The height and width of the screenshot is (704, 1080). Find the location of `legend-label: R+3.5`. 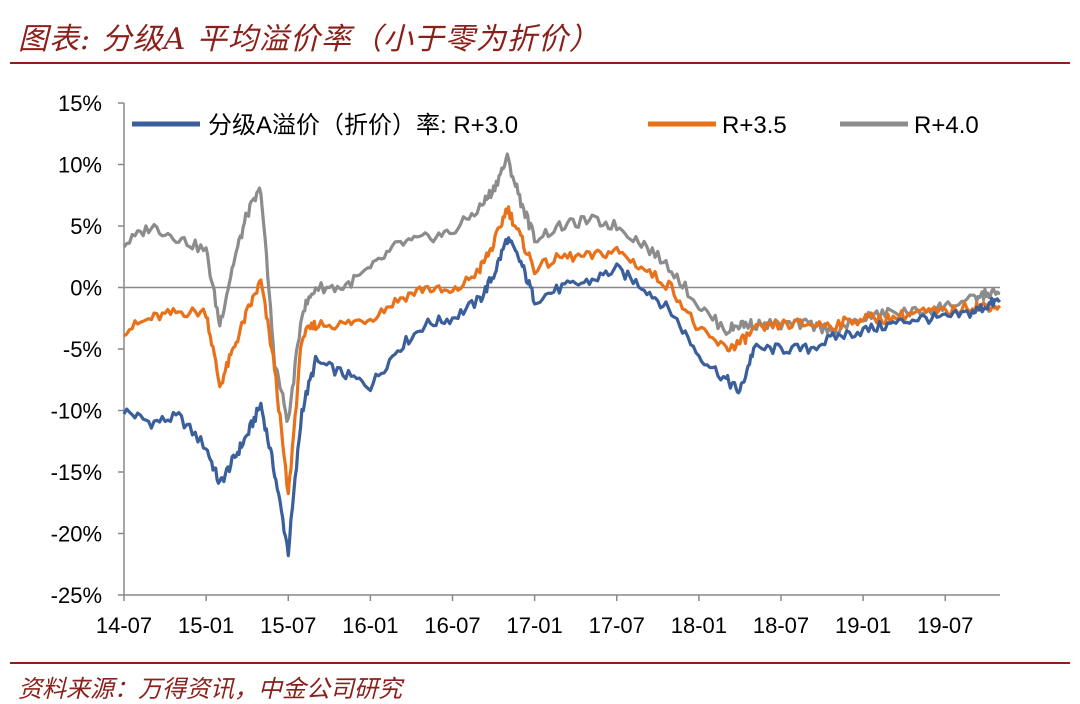

legend-label: R+3.5 is located at coordinates (754, 125).